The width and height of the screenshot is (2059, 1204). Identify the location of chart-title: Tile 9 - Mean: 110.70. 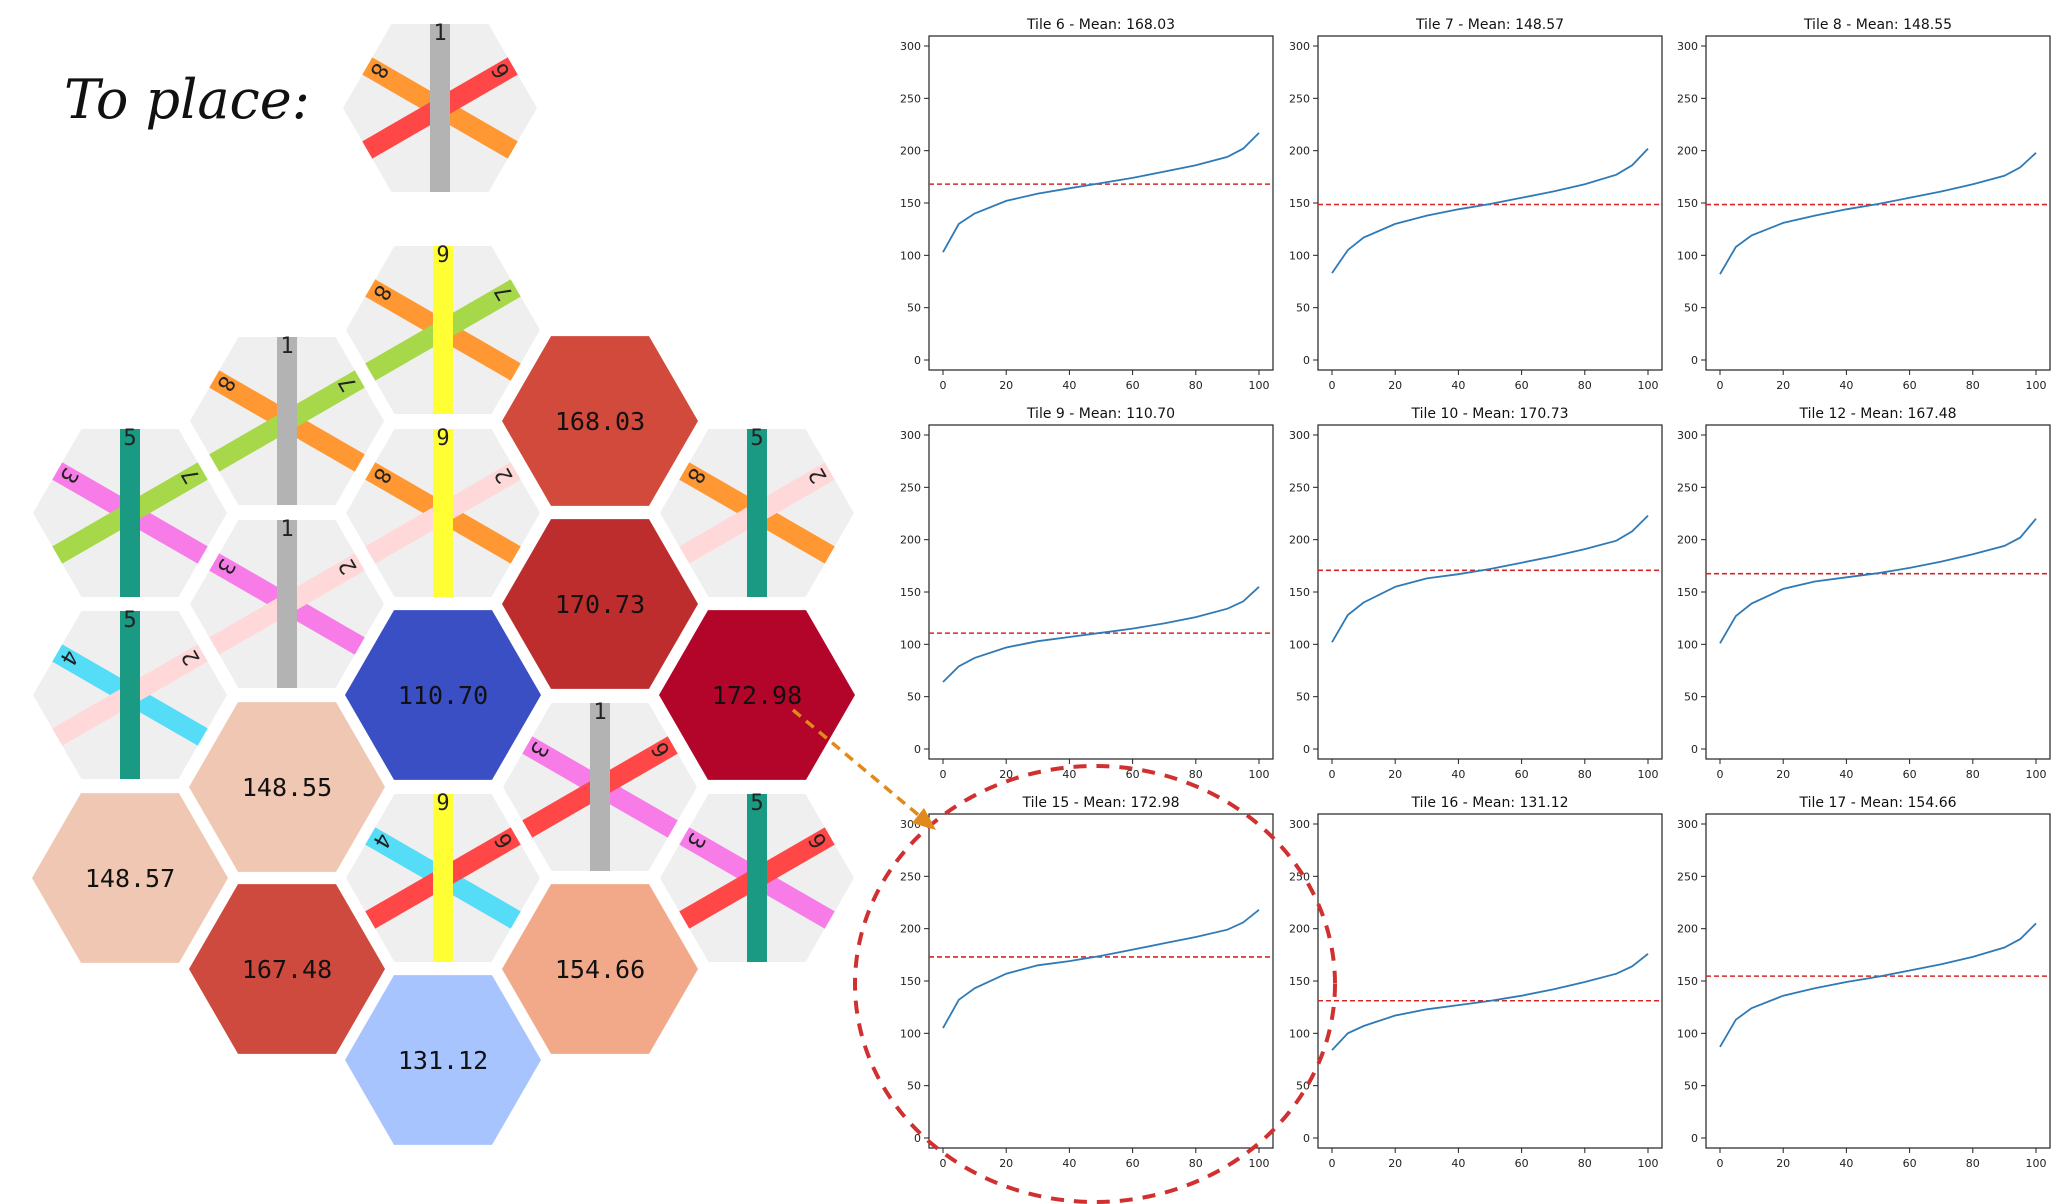
(1100, 414).